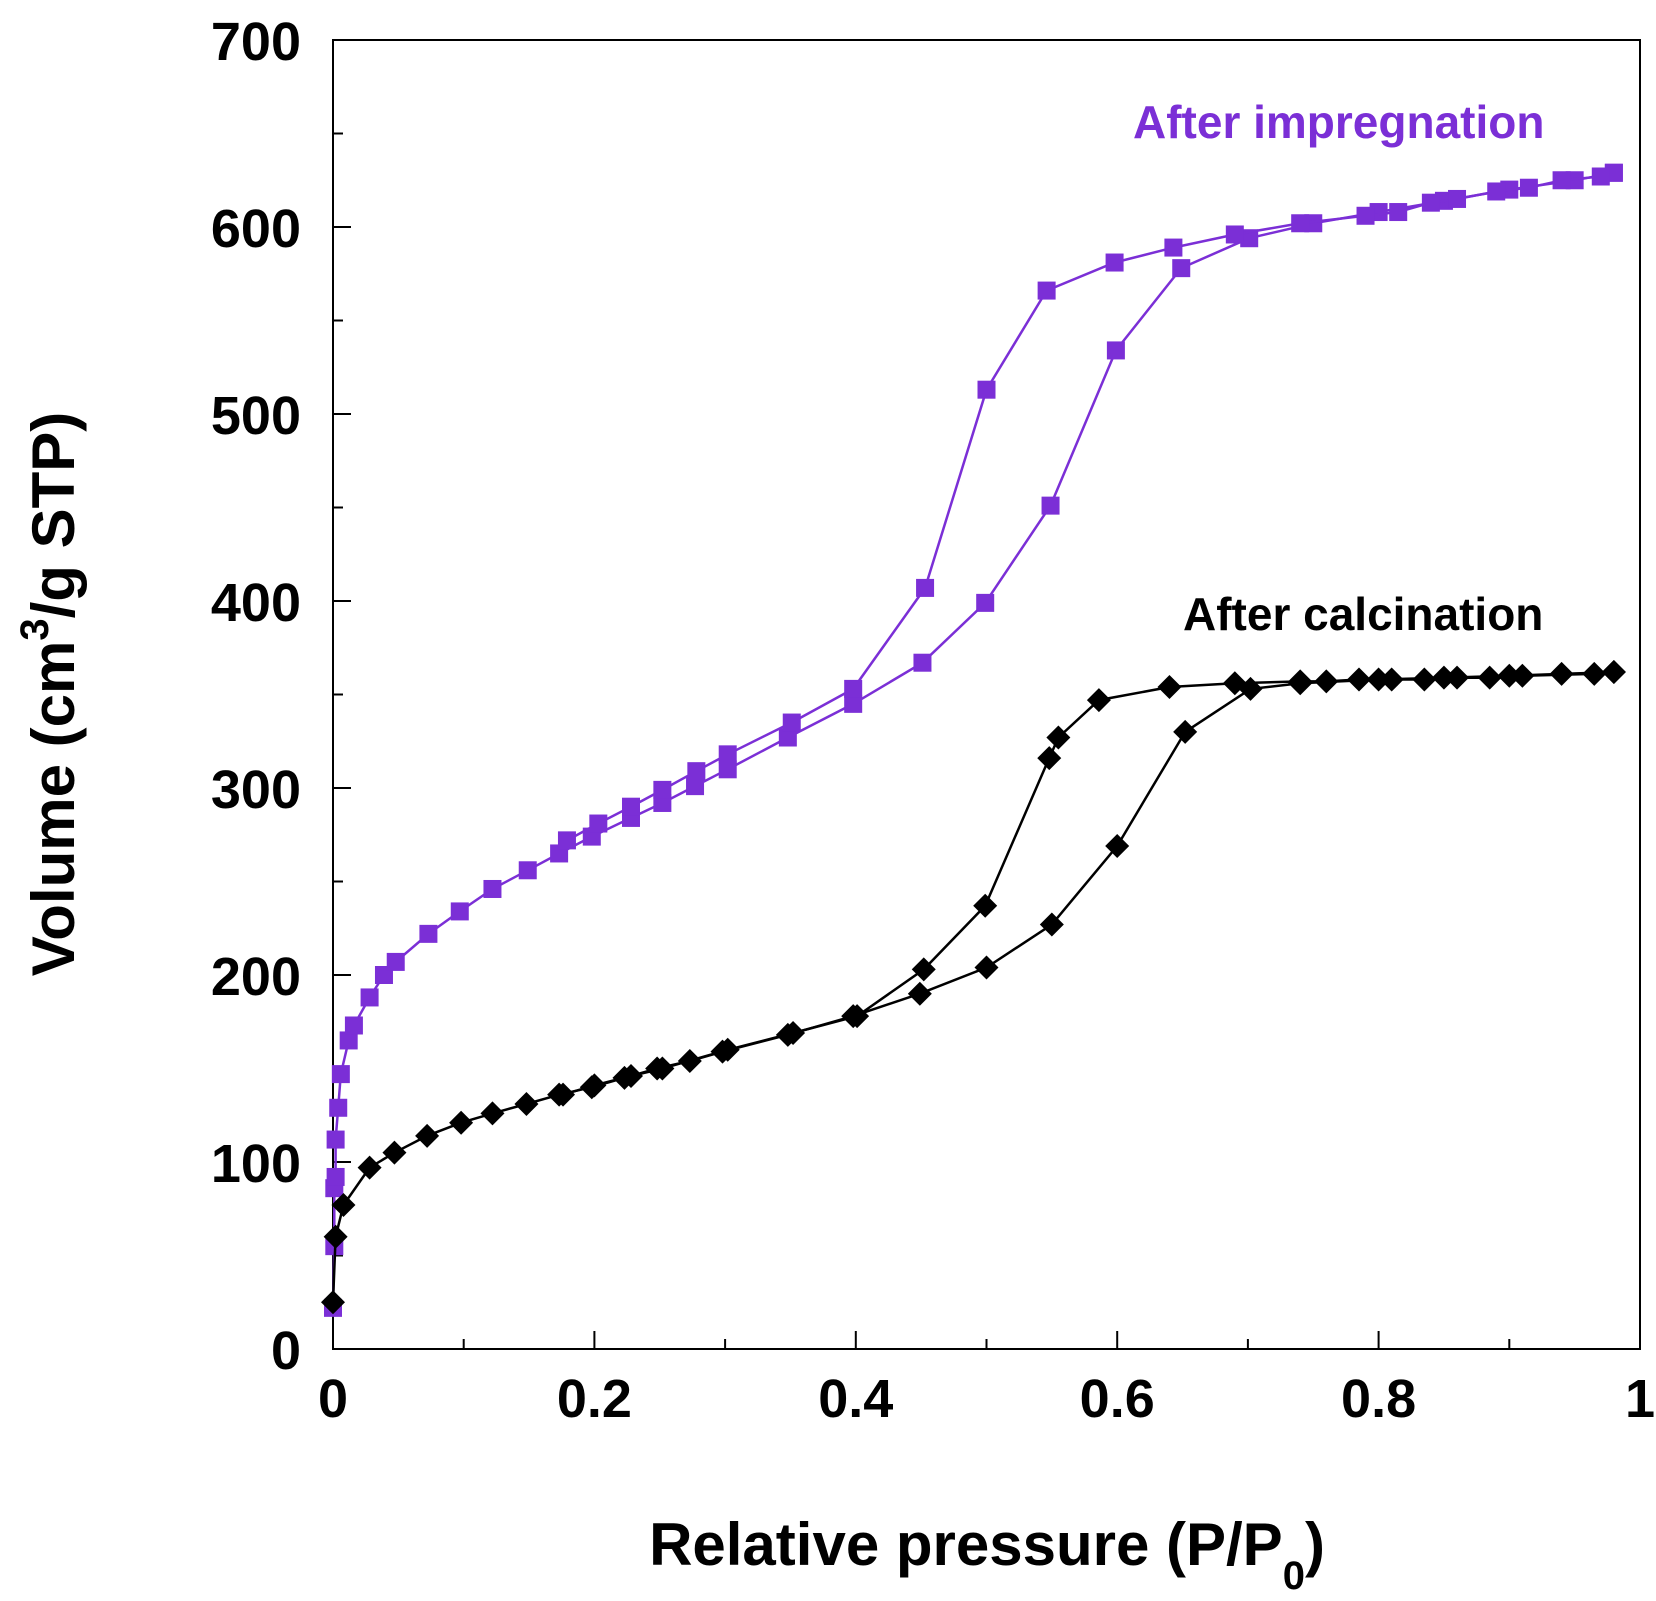  Describe the element at coordinates (256, 790) in the screenshot. I see `y-tick-label: 300` at that location.